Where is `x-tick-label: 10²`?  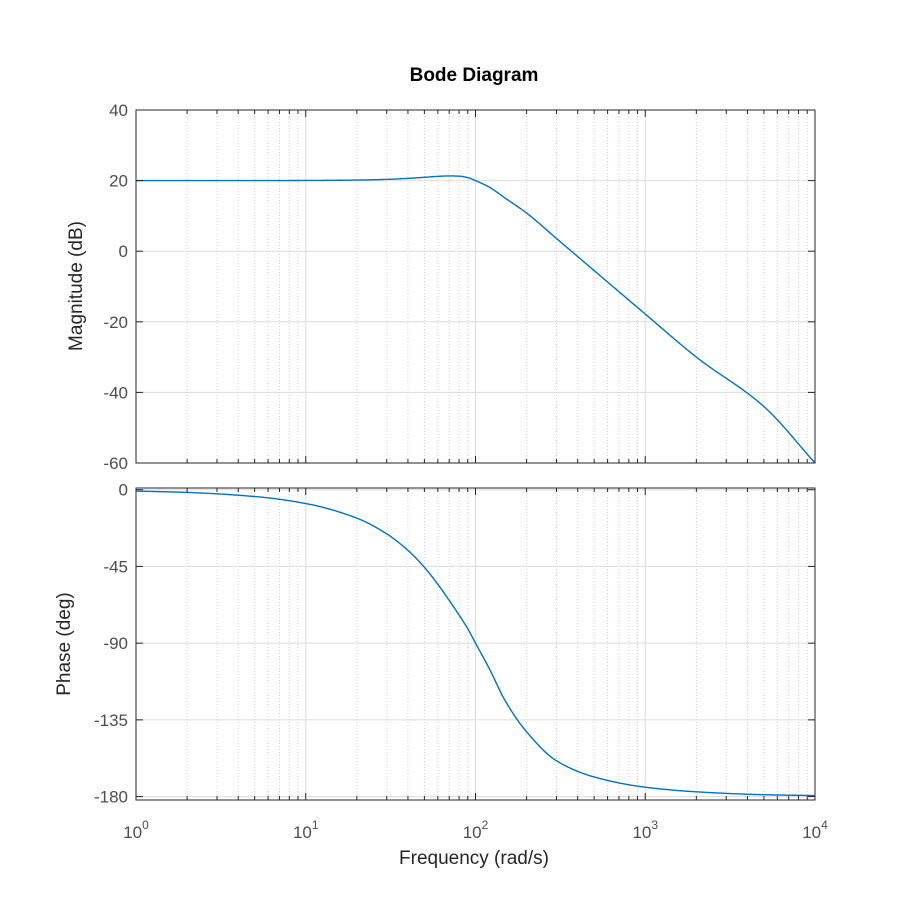
x-tick-label: 10² is located at coordinates (476, 830).